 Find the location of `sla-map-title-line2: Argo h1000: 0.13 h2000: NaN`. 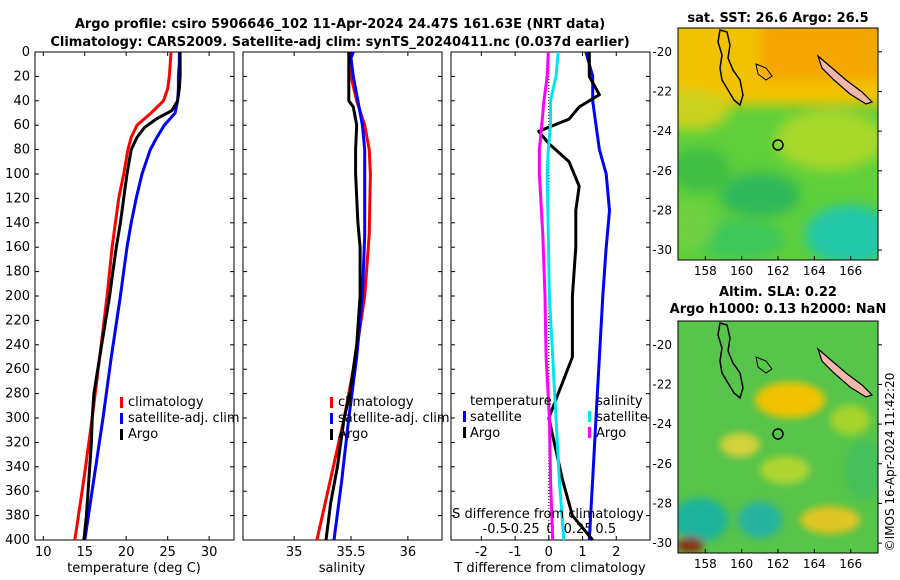

sla-map-title-line2: Argo h1000: 0.13 h2000: NaN is located at coordinates (778, 309).